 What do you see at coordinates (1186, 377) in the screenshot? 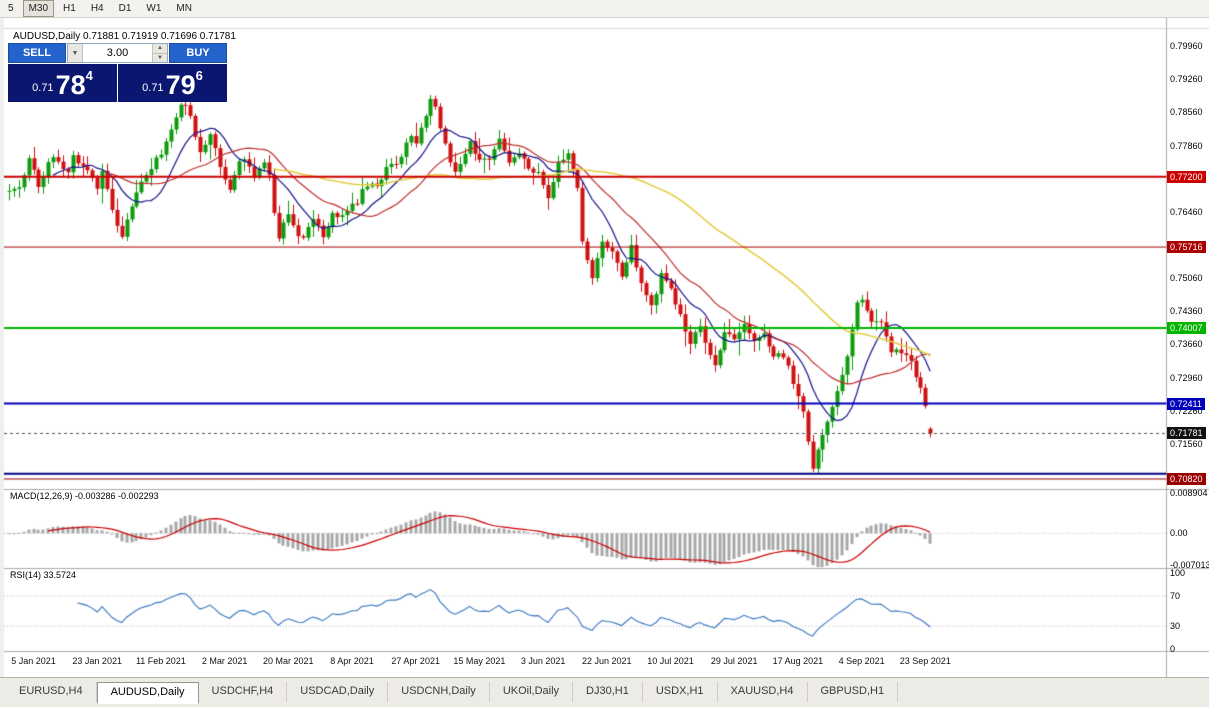
I see `price-axis-tick: 0.72960` at bounding box center [1186, 377].